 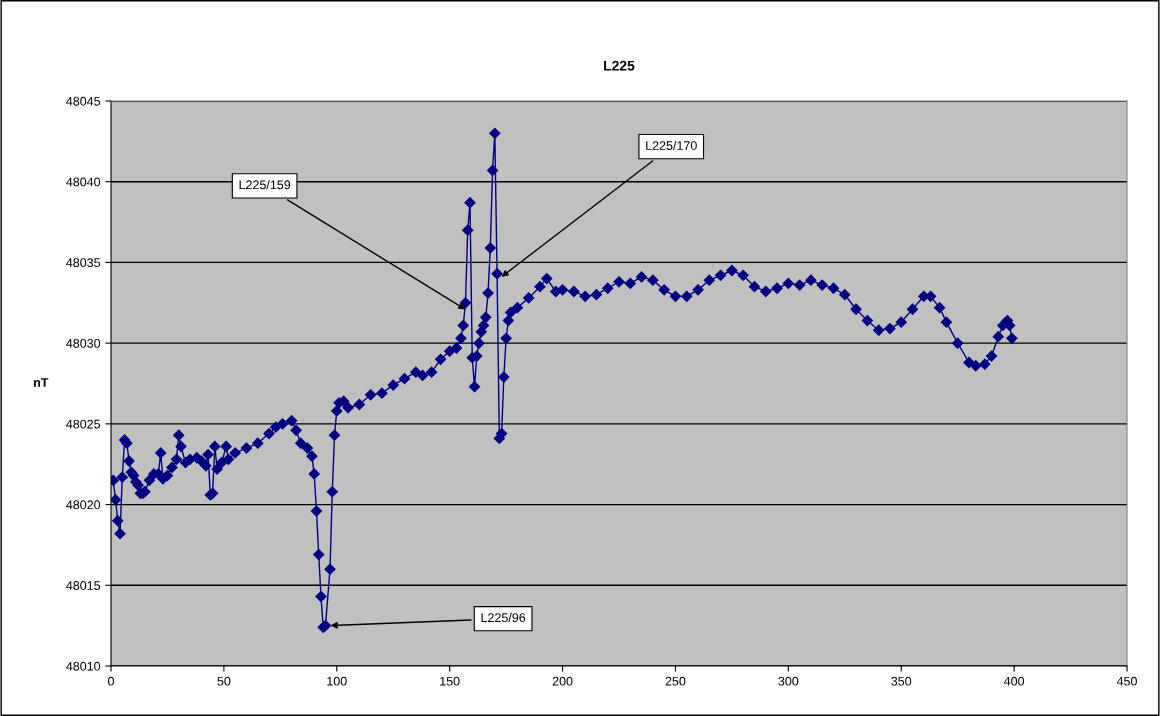 I want to click on y-tick-label: 48030, so click(x=83, y=343).